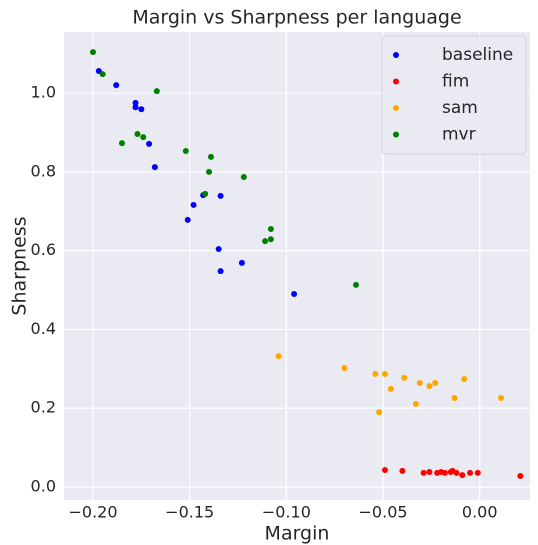  I want to click on x-tick-label: −0.15, so click(189, 512).